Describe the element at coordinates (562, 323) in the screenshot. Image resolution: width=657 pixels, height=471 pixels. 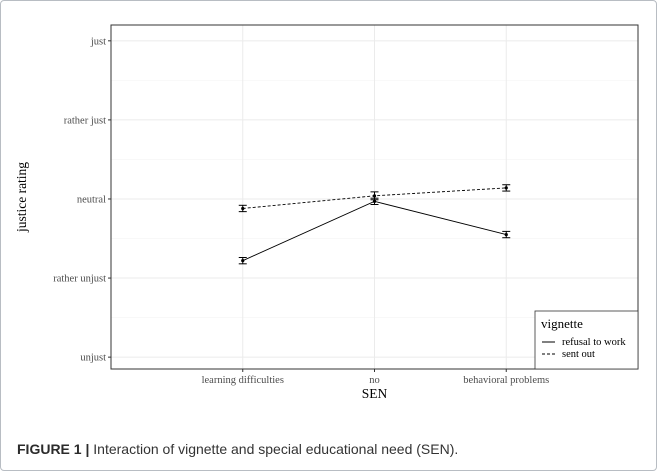
I see `legend-title: vignette` at that location.